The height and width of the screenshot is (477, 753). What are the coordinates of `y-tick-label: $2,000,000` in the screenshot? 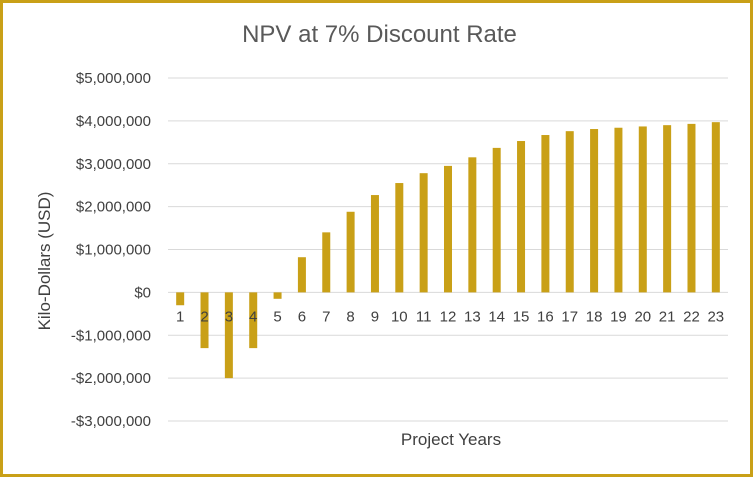 It's located at (113, 207).